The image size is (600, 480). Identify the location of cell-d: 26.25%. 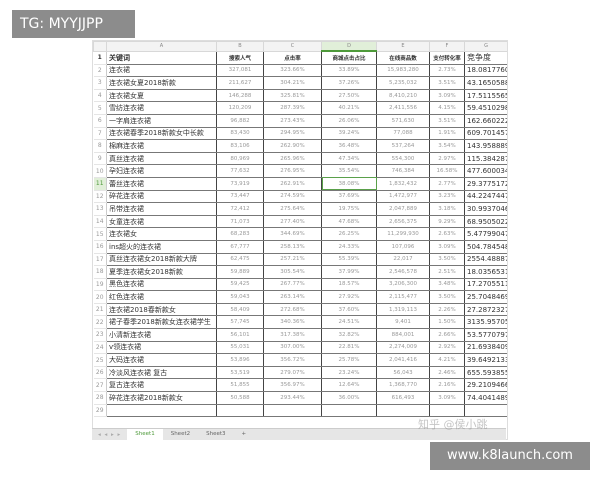
(349, 234).